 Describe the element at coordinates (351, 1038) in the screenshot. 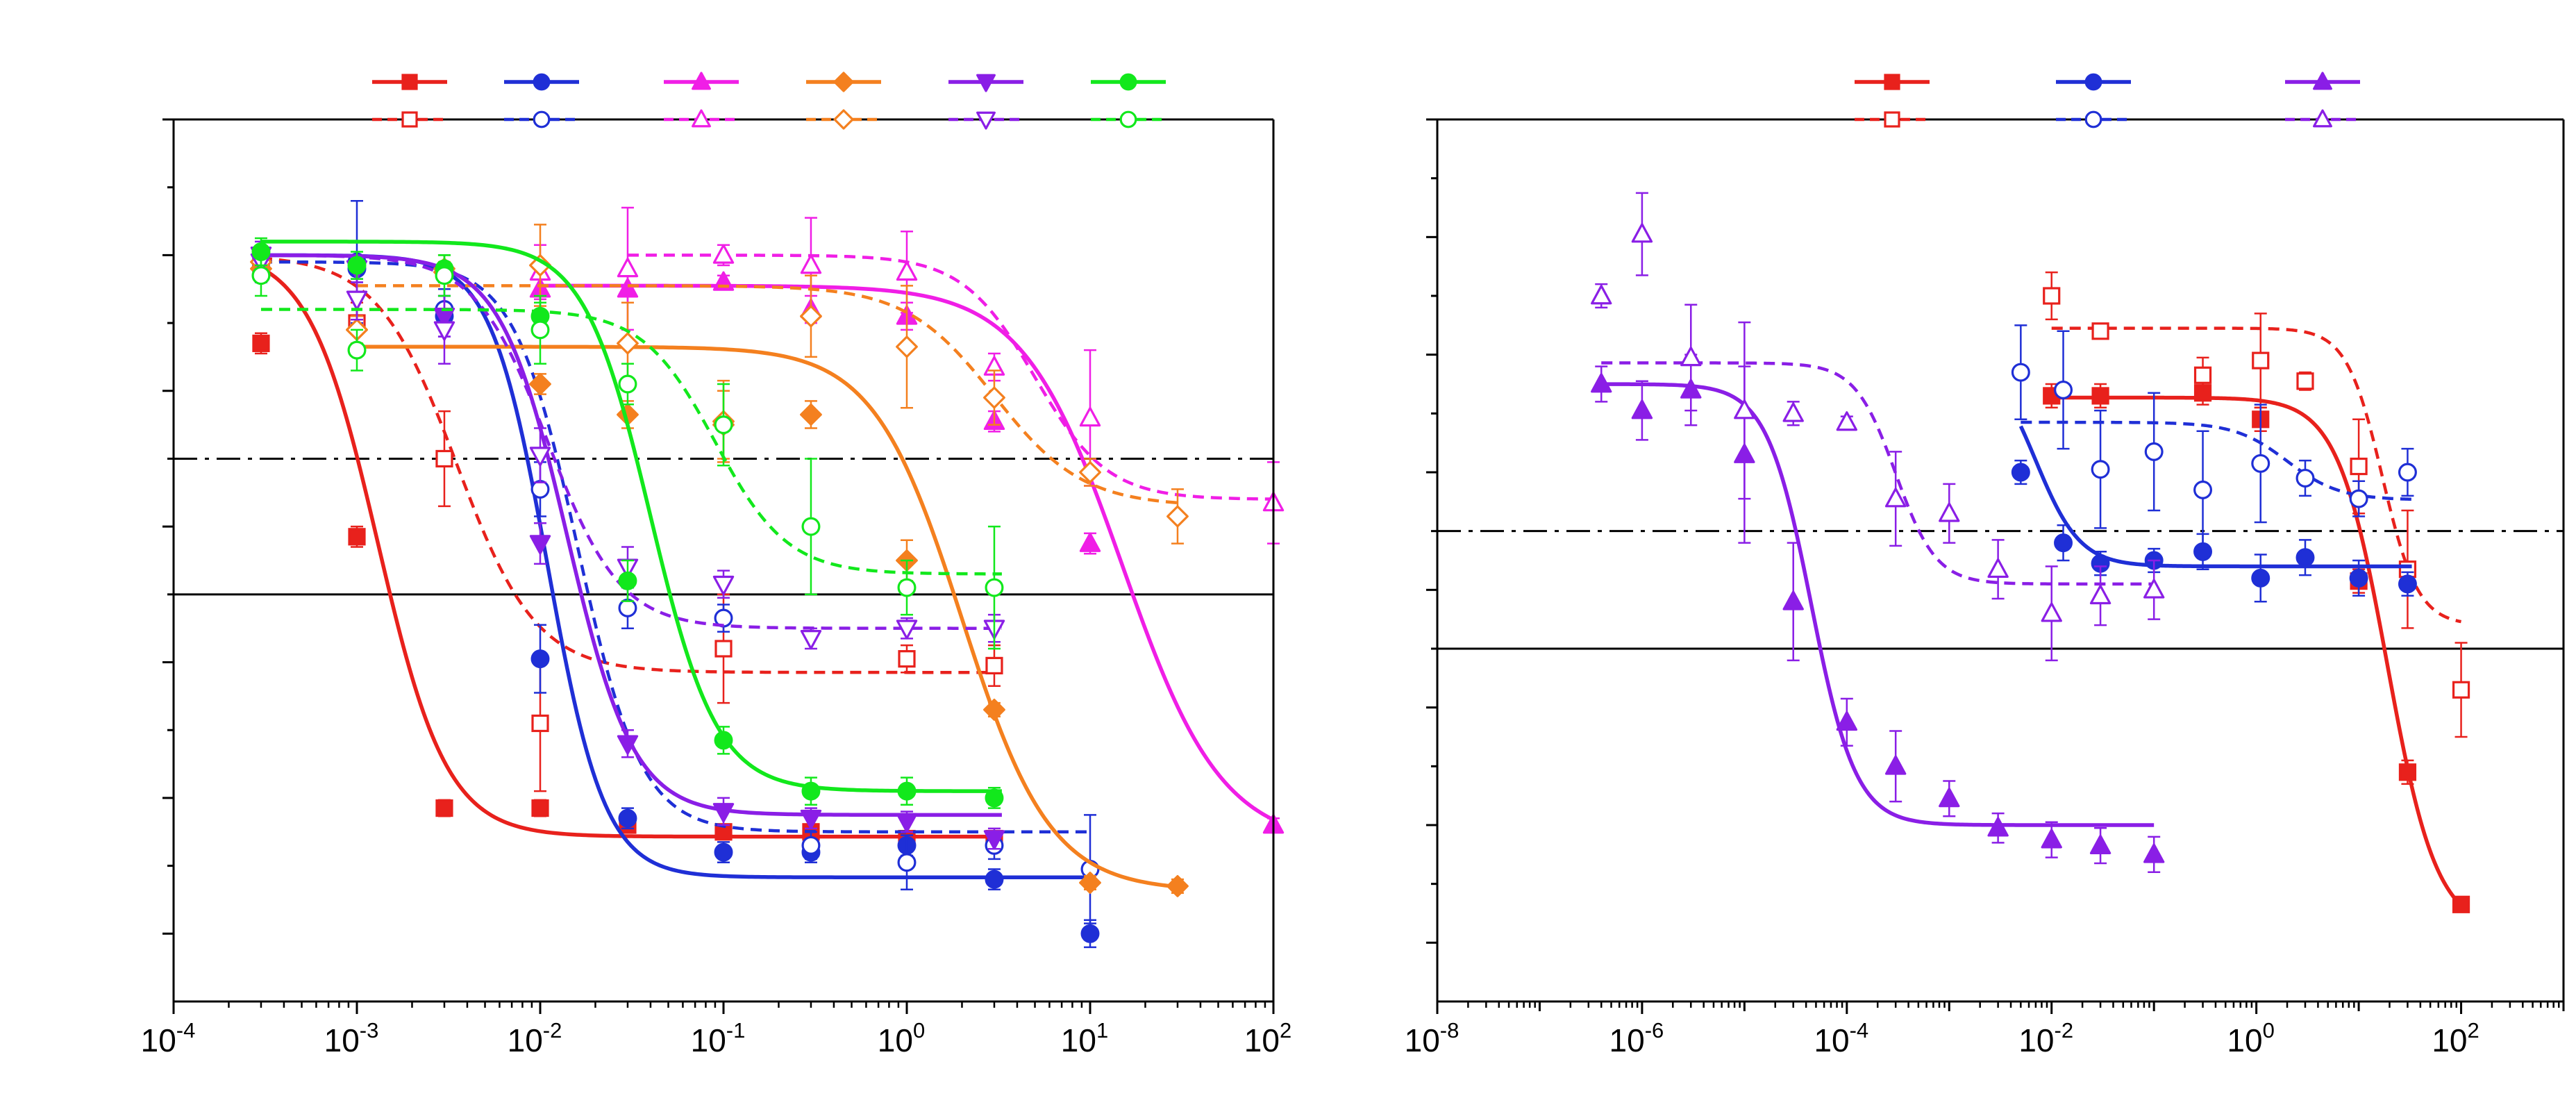

I see `x-tick-label: 10⁻³` at that location.